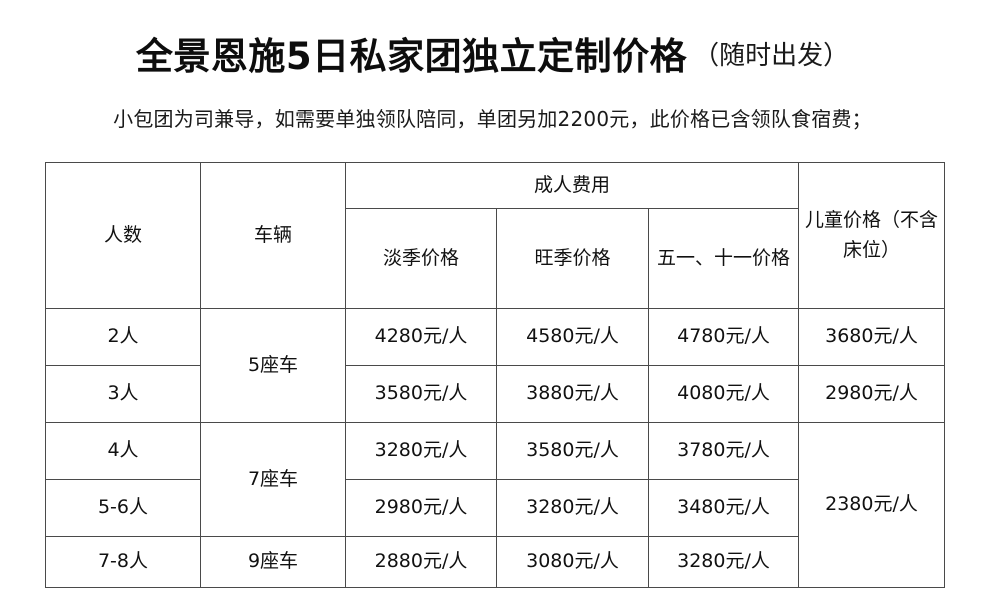  I want to click on page-subtitle: 小包团为司兼导，如需要单独领队陪同，单团另加2200元，此价格已含领队食宿费；, so click(492, 117).